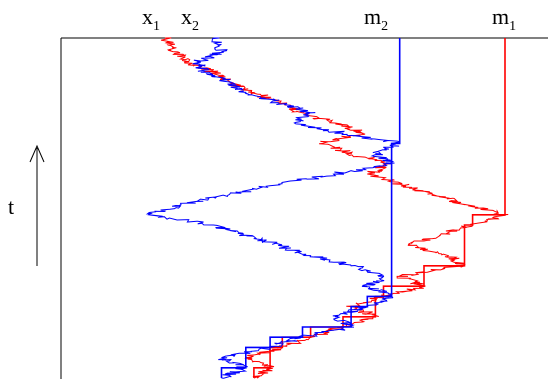  Describe the element at coordinates (190, 19) in the screenshot. I see `top-label-x2: x2` at that location.